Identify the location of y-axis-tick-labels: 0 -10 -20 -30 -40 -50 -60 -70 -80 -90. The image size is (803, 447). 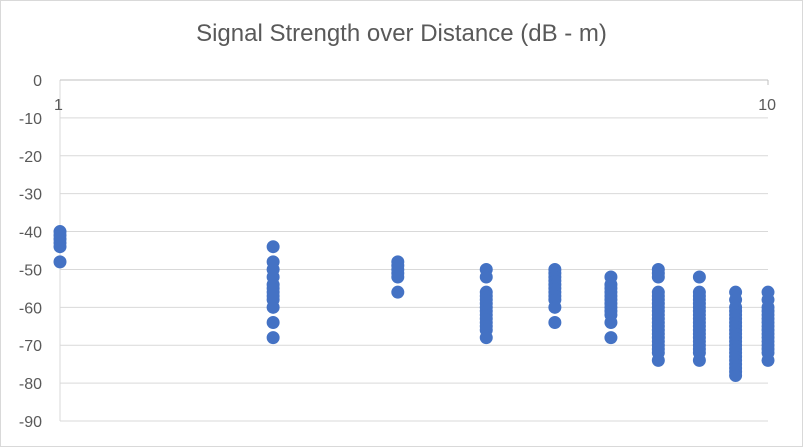
(30, 252).